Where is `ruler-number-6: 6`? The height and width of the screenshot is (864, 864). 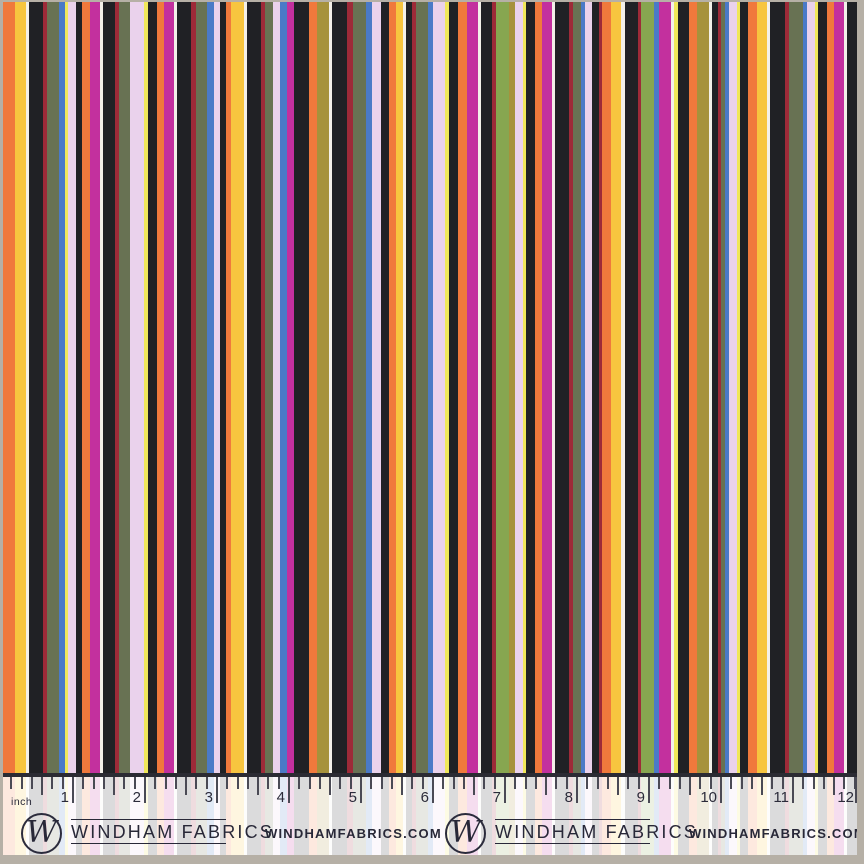
ruler-number-6: 6 is located at coordinates (424, 797).